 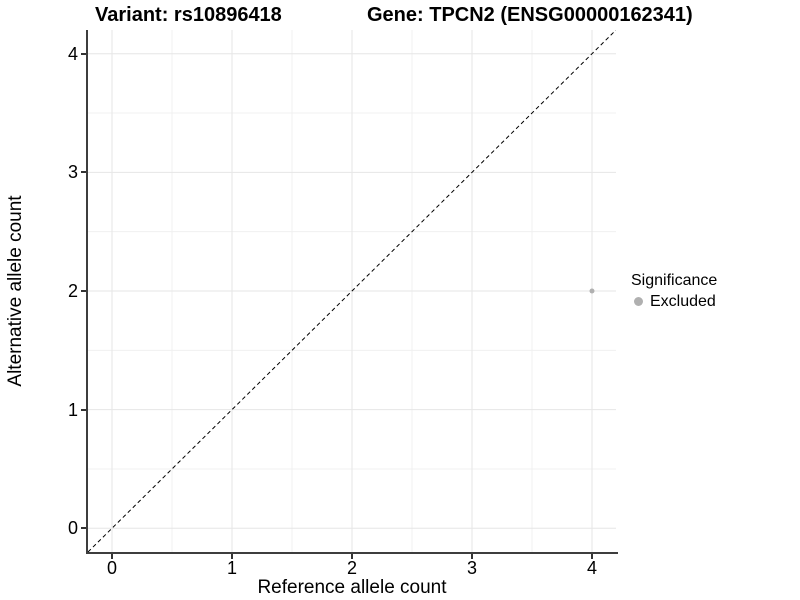 I want to click on y-axis-line, so click(x=87, y=292).